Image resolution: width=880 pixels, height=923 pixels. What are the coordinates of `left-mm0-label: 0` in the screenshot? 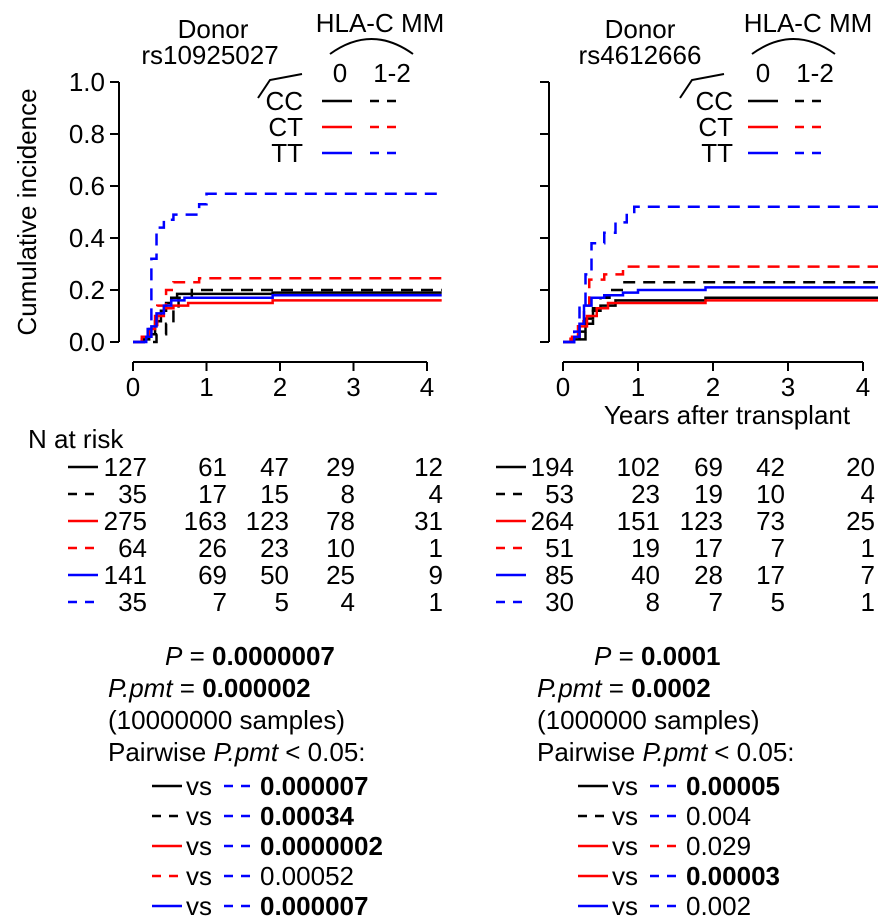 It's located at (340, 73).